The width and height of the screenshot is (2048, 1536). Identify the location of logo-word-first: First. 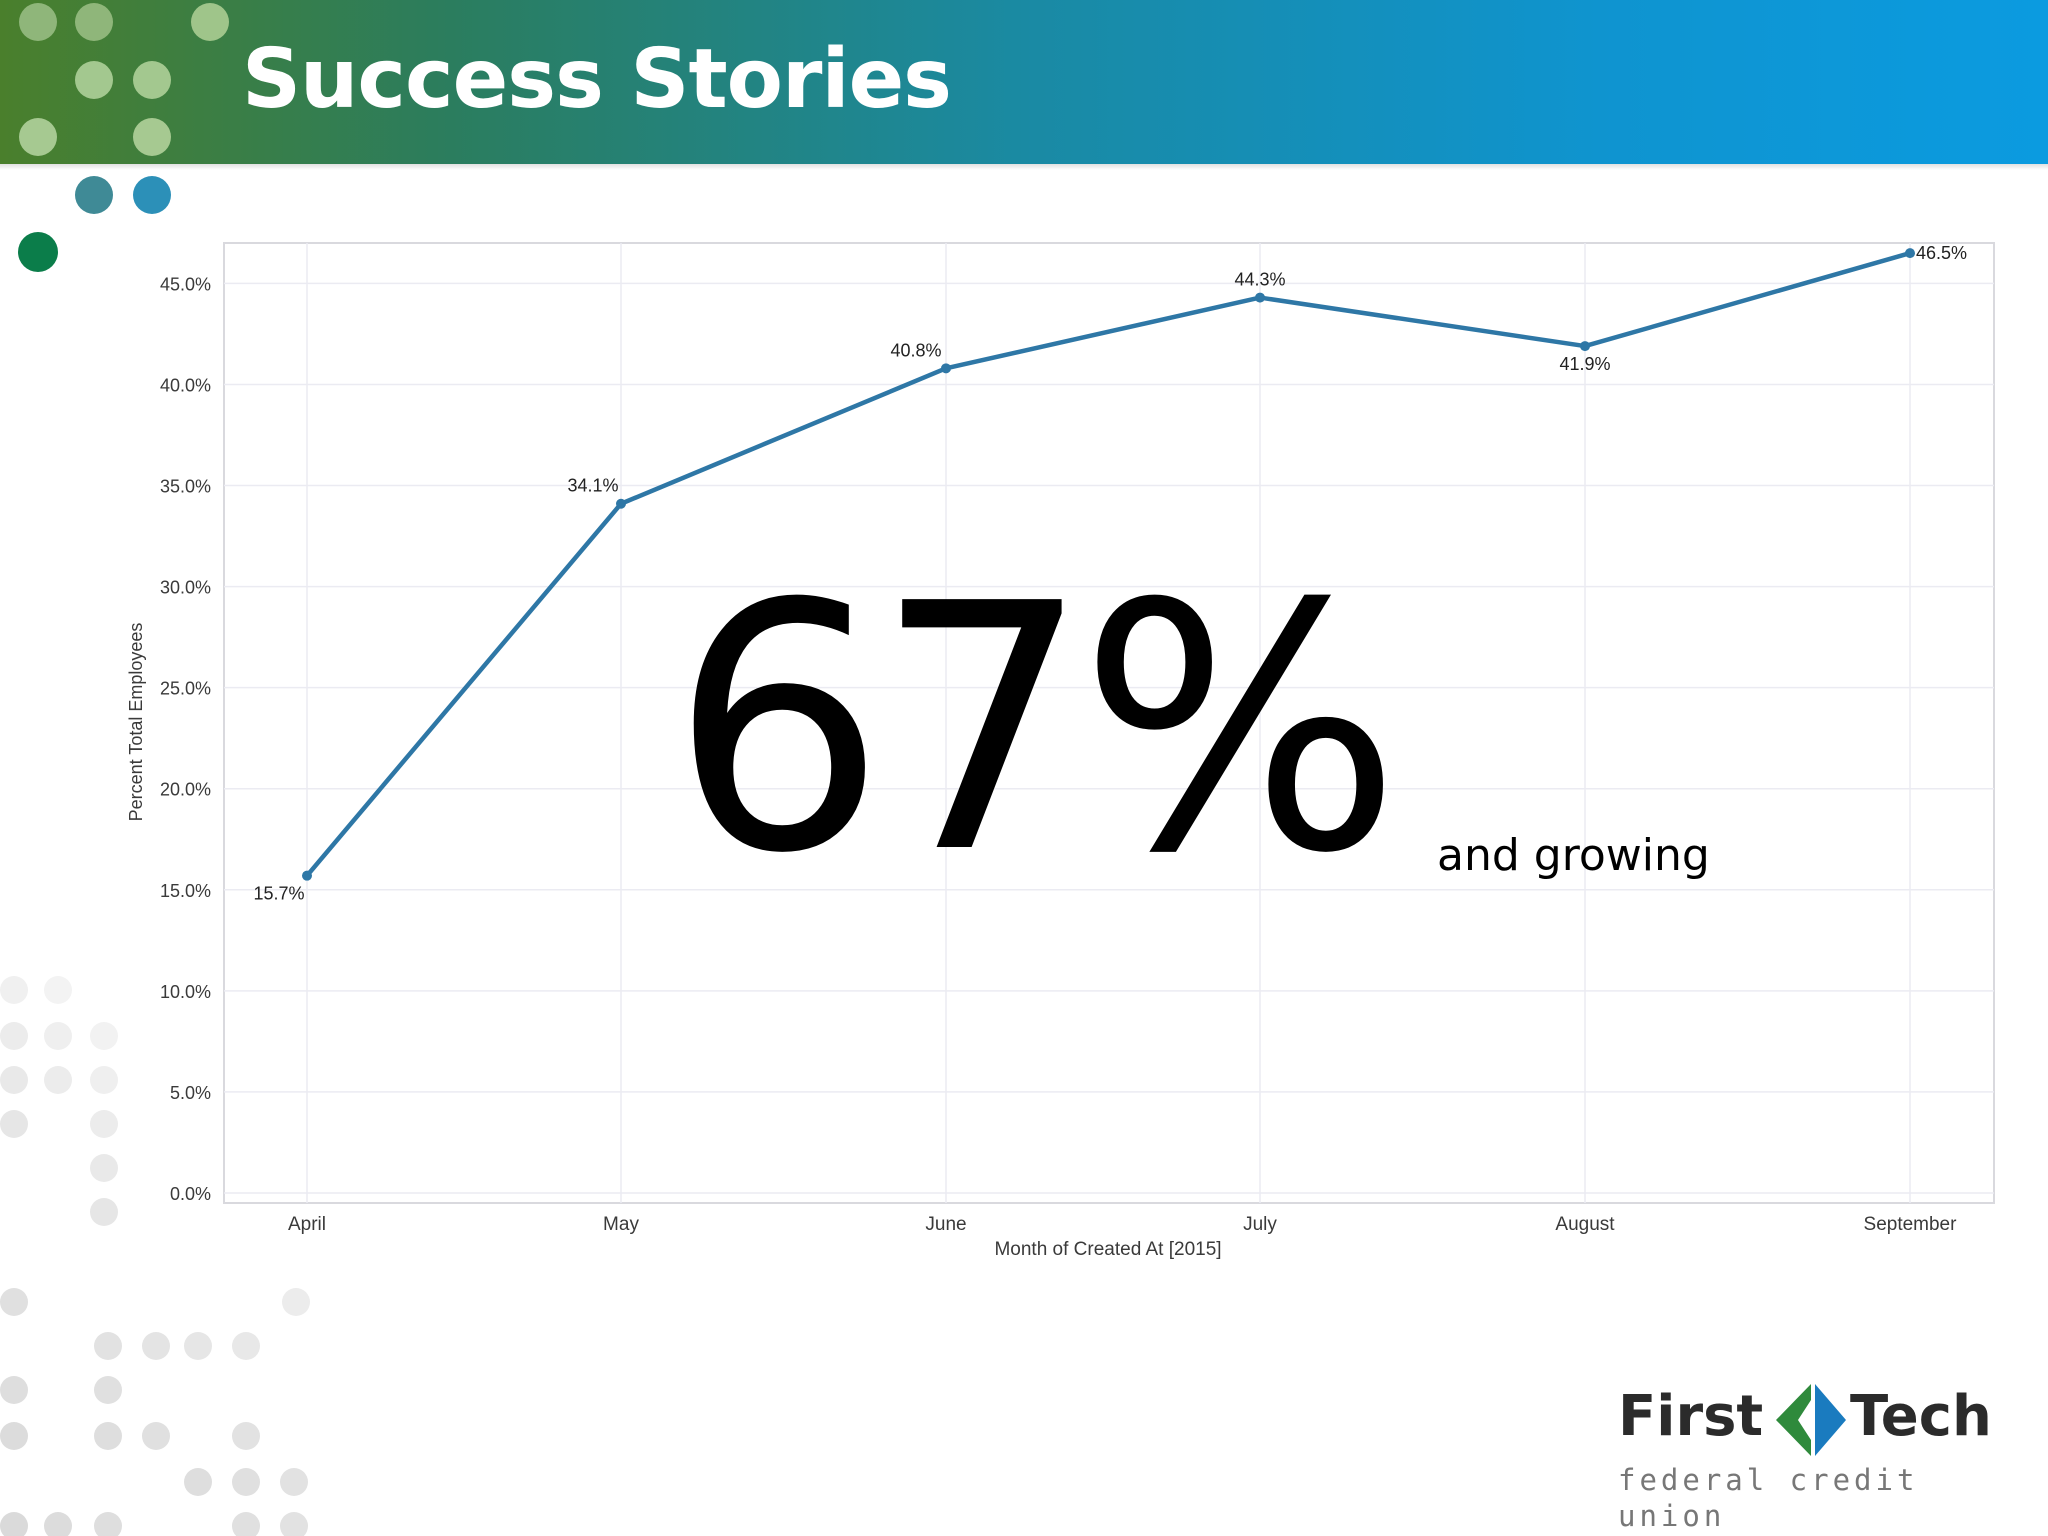
(1691, 1416).